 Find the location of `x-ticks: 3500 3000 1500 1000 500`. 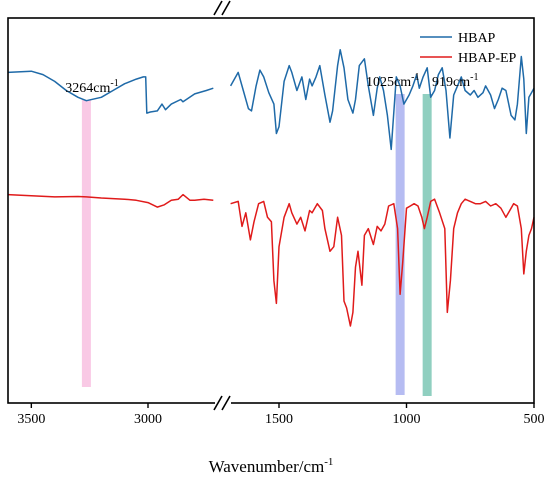

x-ticks: 3500 3000 1500 1000 500 is located at coordinates (281, 415).